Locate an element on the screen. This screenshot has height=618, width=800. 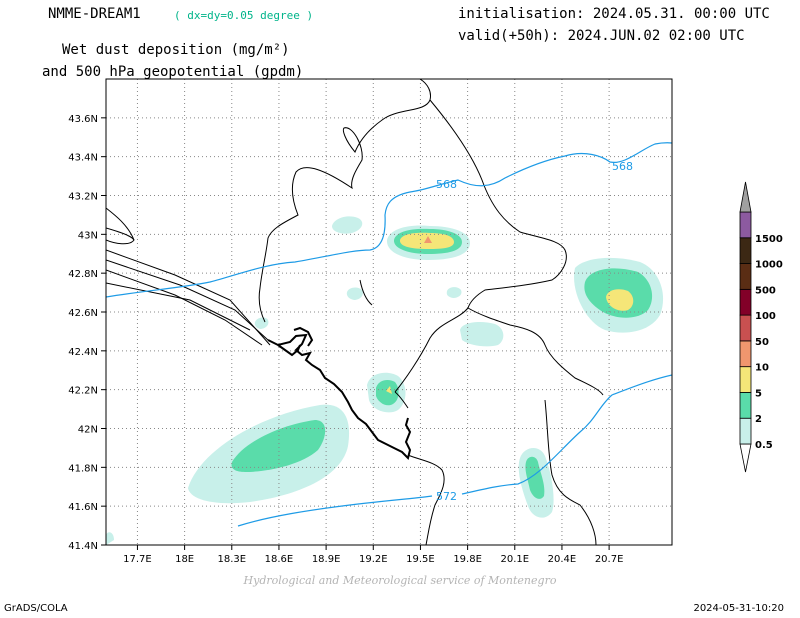
valid-time: valid(+50h): 2024.JUN.02 02:00 UTC is located at coordinates (601, 36).